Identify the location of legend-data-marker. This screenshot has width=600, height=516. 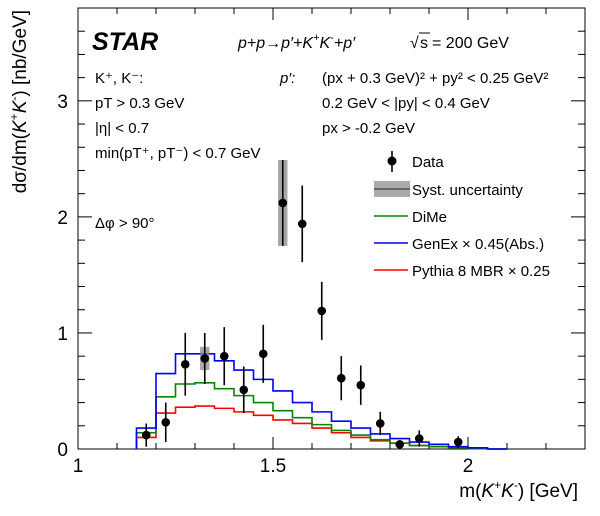
(392, 161).